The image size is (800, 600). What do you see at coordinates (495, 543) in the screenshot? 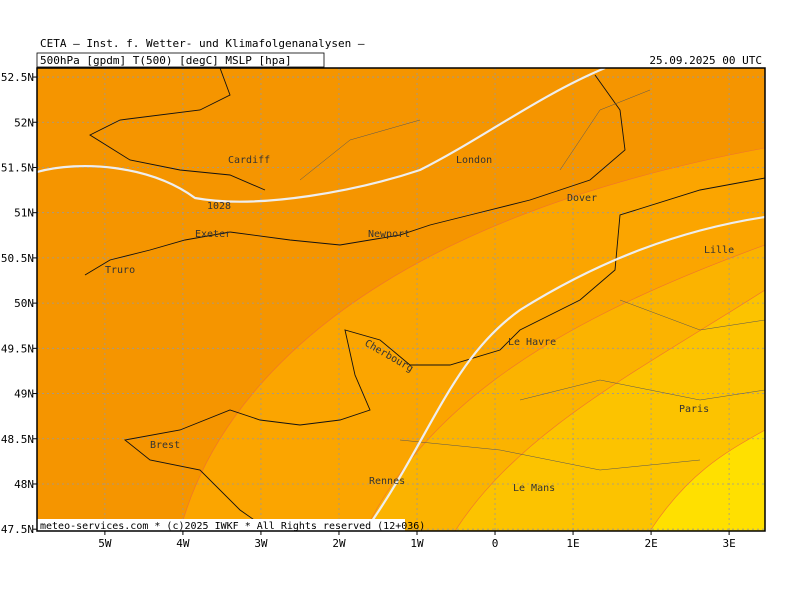
I see `lon-tick-label: 0` at bounding box center [495, 543].